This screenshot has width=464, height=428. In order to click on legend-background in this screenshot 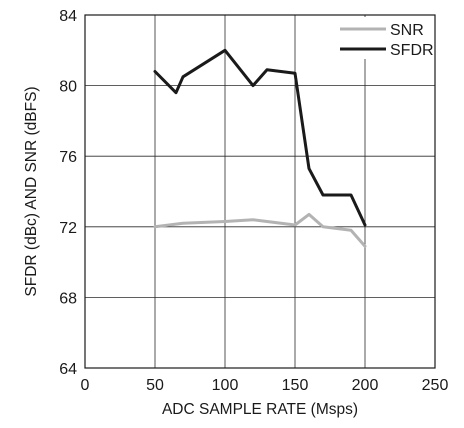, I will do `click(381, 38)`.